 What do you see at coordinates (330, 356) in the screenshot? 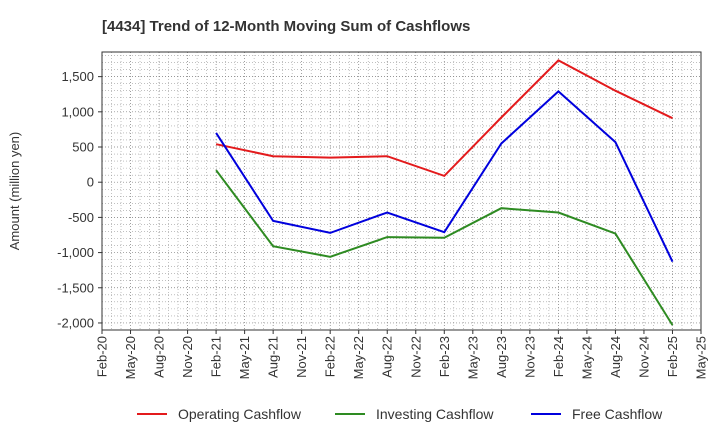
I see `x-tick-label: Feb-22` at bounding box center [330, 356].